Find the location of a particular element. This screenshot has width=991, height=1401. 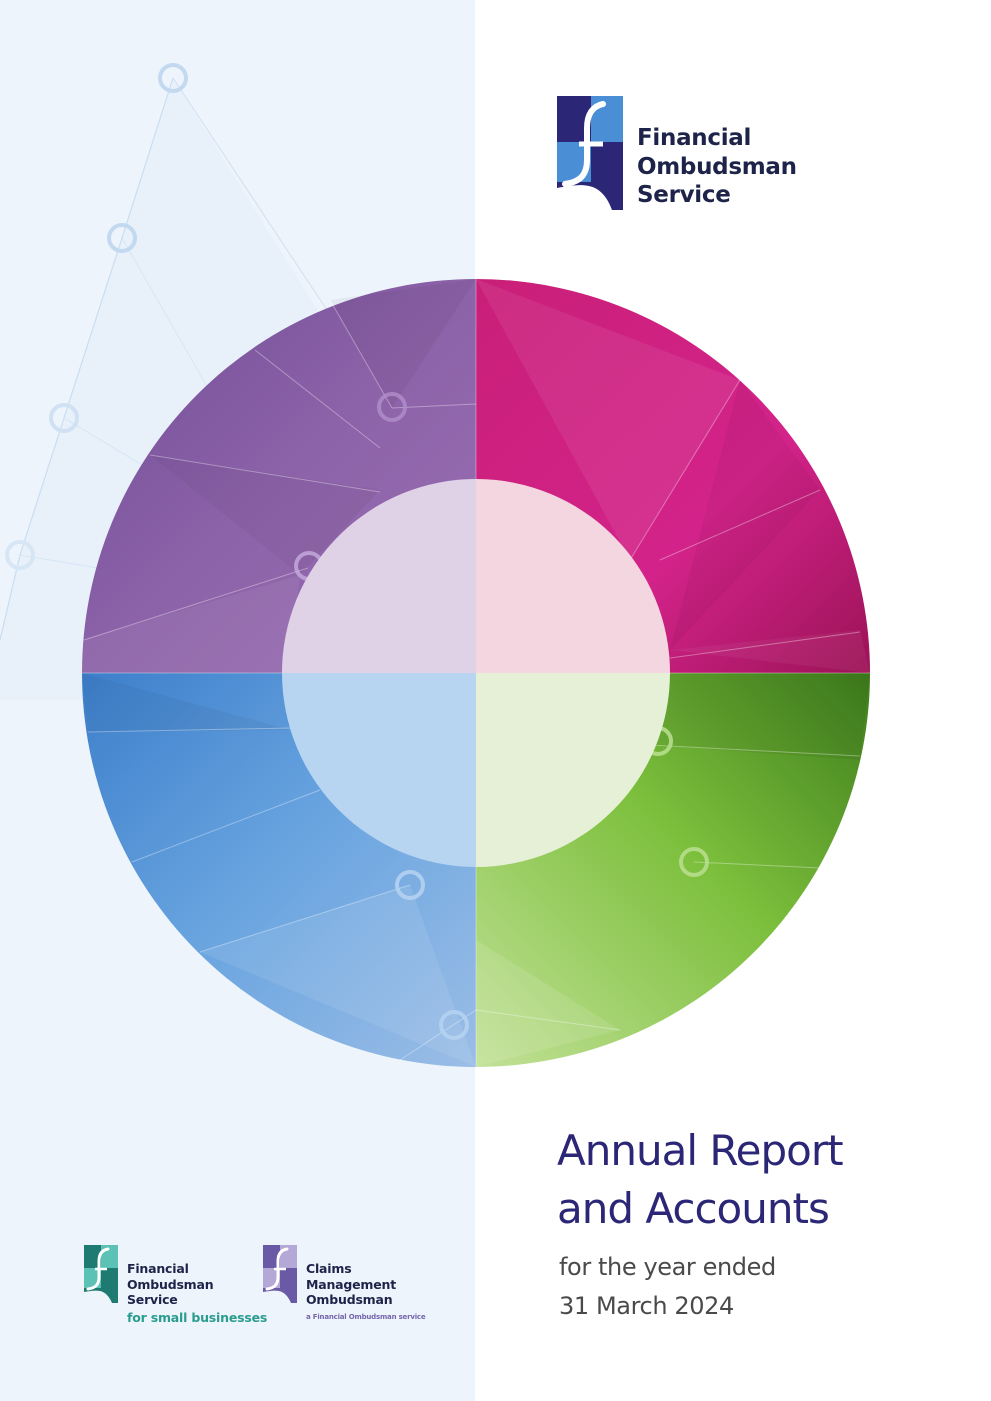

cmo-tagline: a Financial Ombudsman service is located at coordinates (366, 1316).